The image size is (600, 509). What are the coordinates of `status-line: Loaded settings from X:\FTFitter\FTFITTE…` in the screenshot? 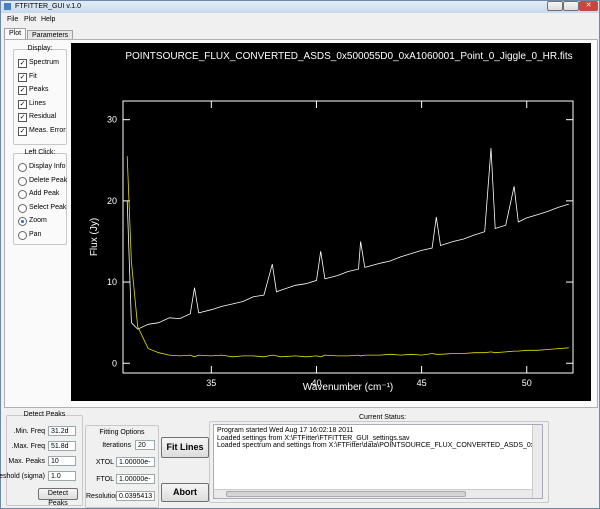 It's located at (313, 438).